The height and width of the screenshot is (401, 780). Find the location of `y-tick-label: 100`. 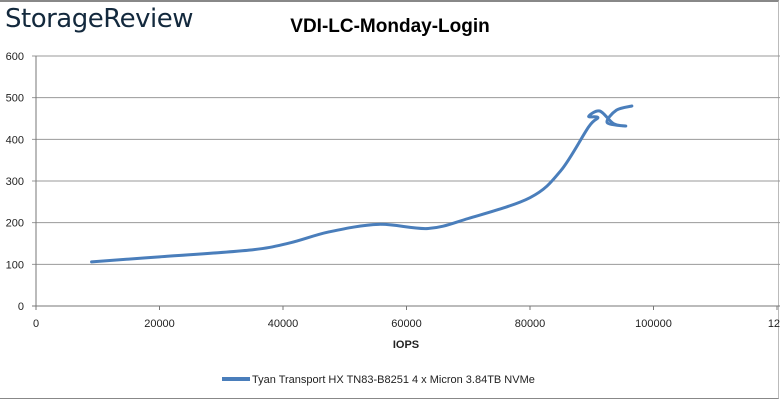

y-tick-label: 100 is located at coordinates (15, 265).